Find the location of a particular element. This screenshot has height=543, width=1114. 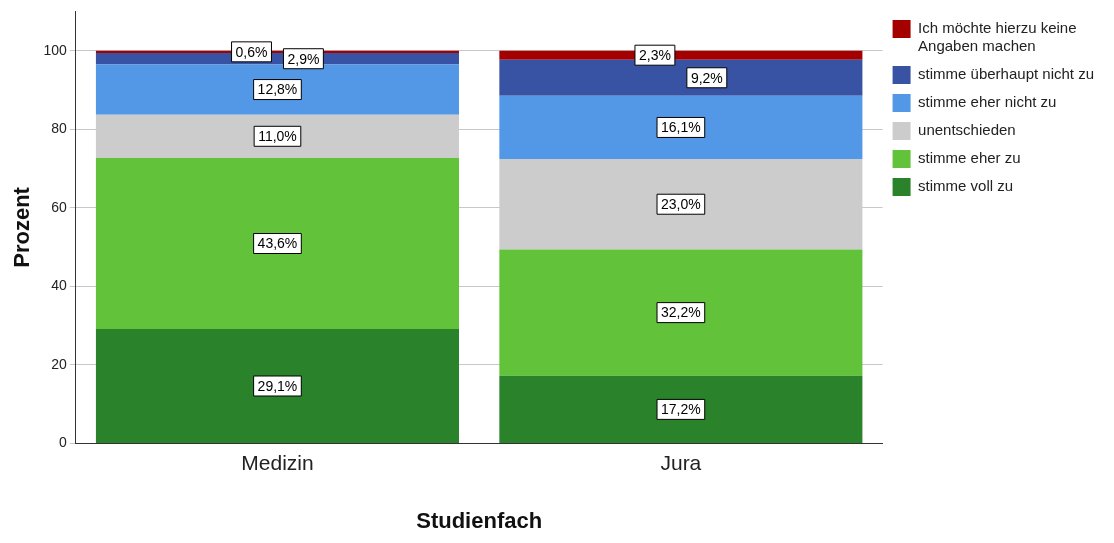

data-label: 2,9% is located at coordinates (303, 58).